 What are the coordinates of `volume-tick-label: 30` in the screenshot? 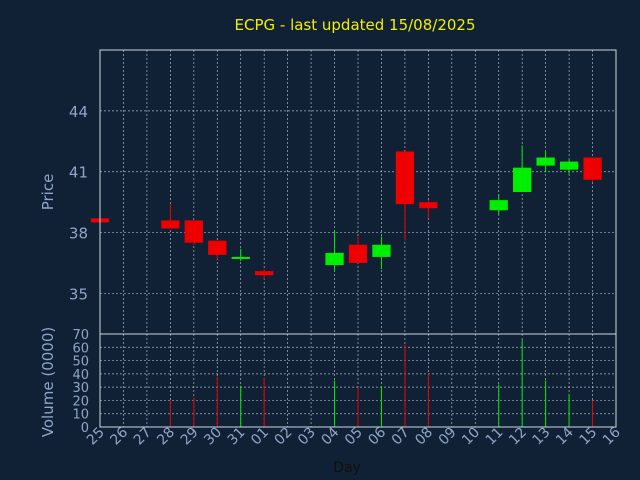 It's located at (80, 388).